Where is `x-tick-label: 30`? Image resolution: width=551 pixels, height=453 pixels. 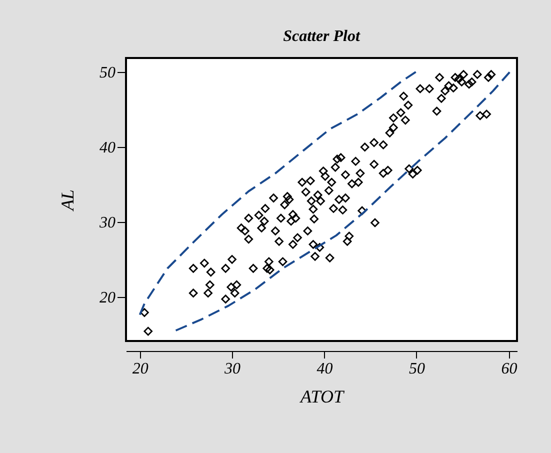
x-tick-label: 30 is located at coordinates (232, 369).